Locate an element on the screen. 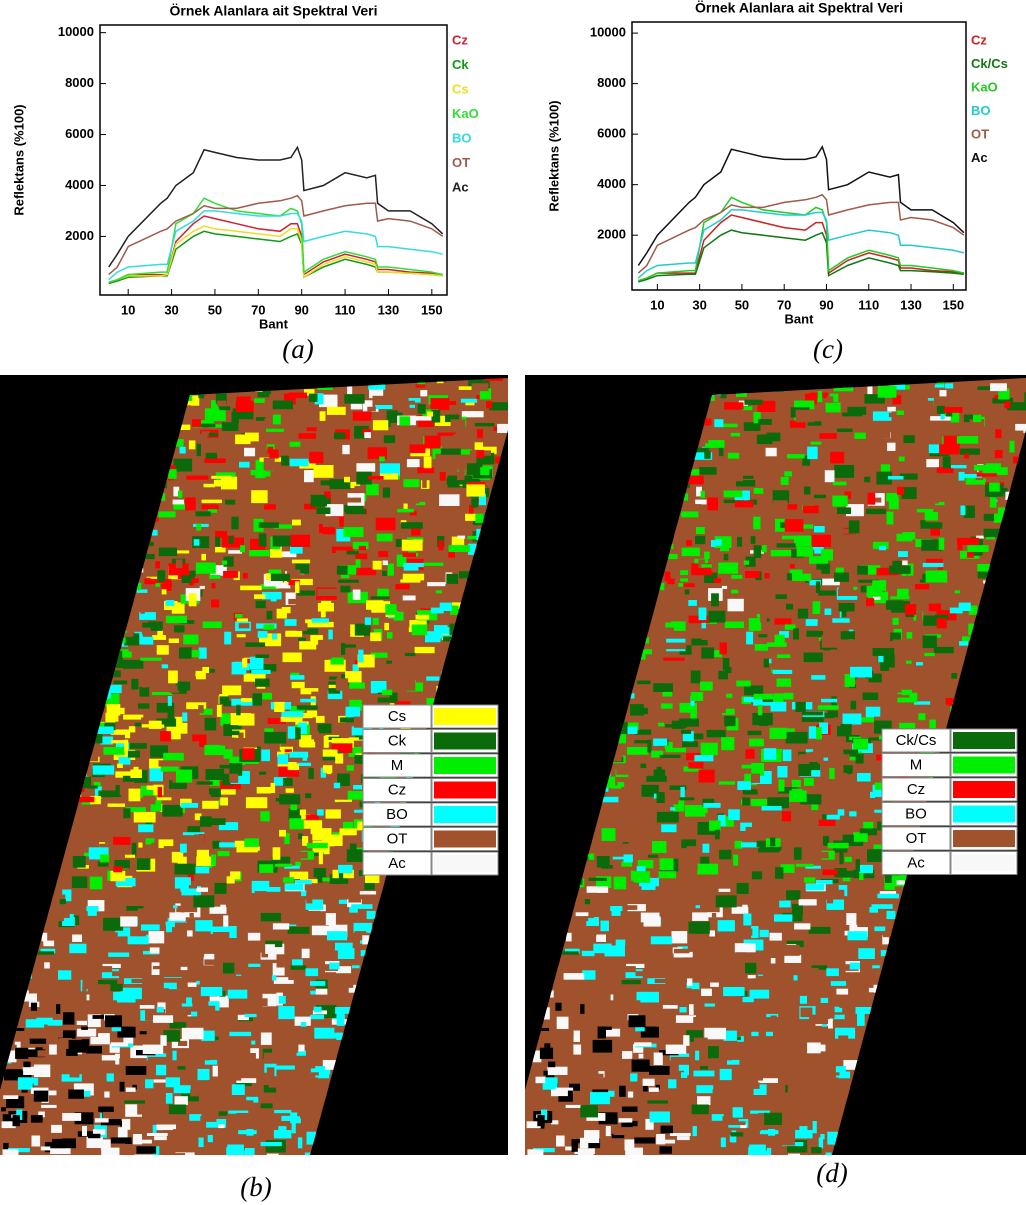  x-tick-label: 70 is located at coordinates (258, 309).